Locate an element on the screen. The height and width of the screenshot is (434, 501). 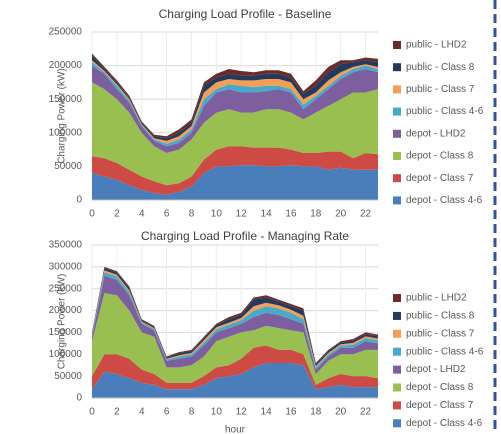
y-tick-label: 350000 is located at coordinates (66, 245).